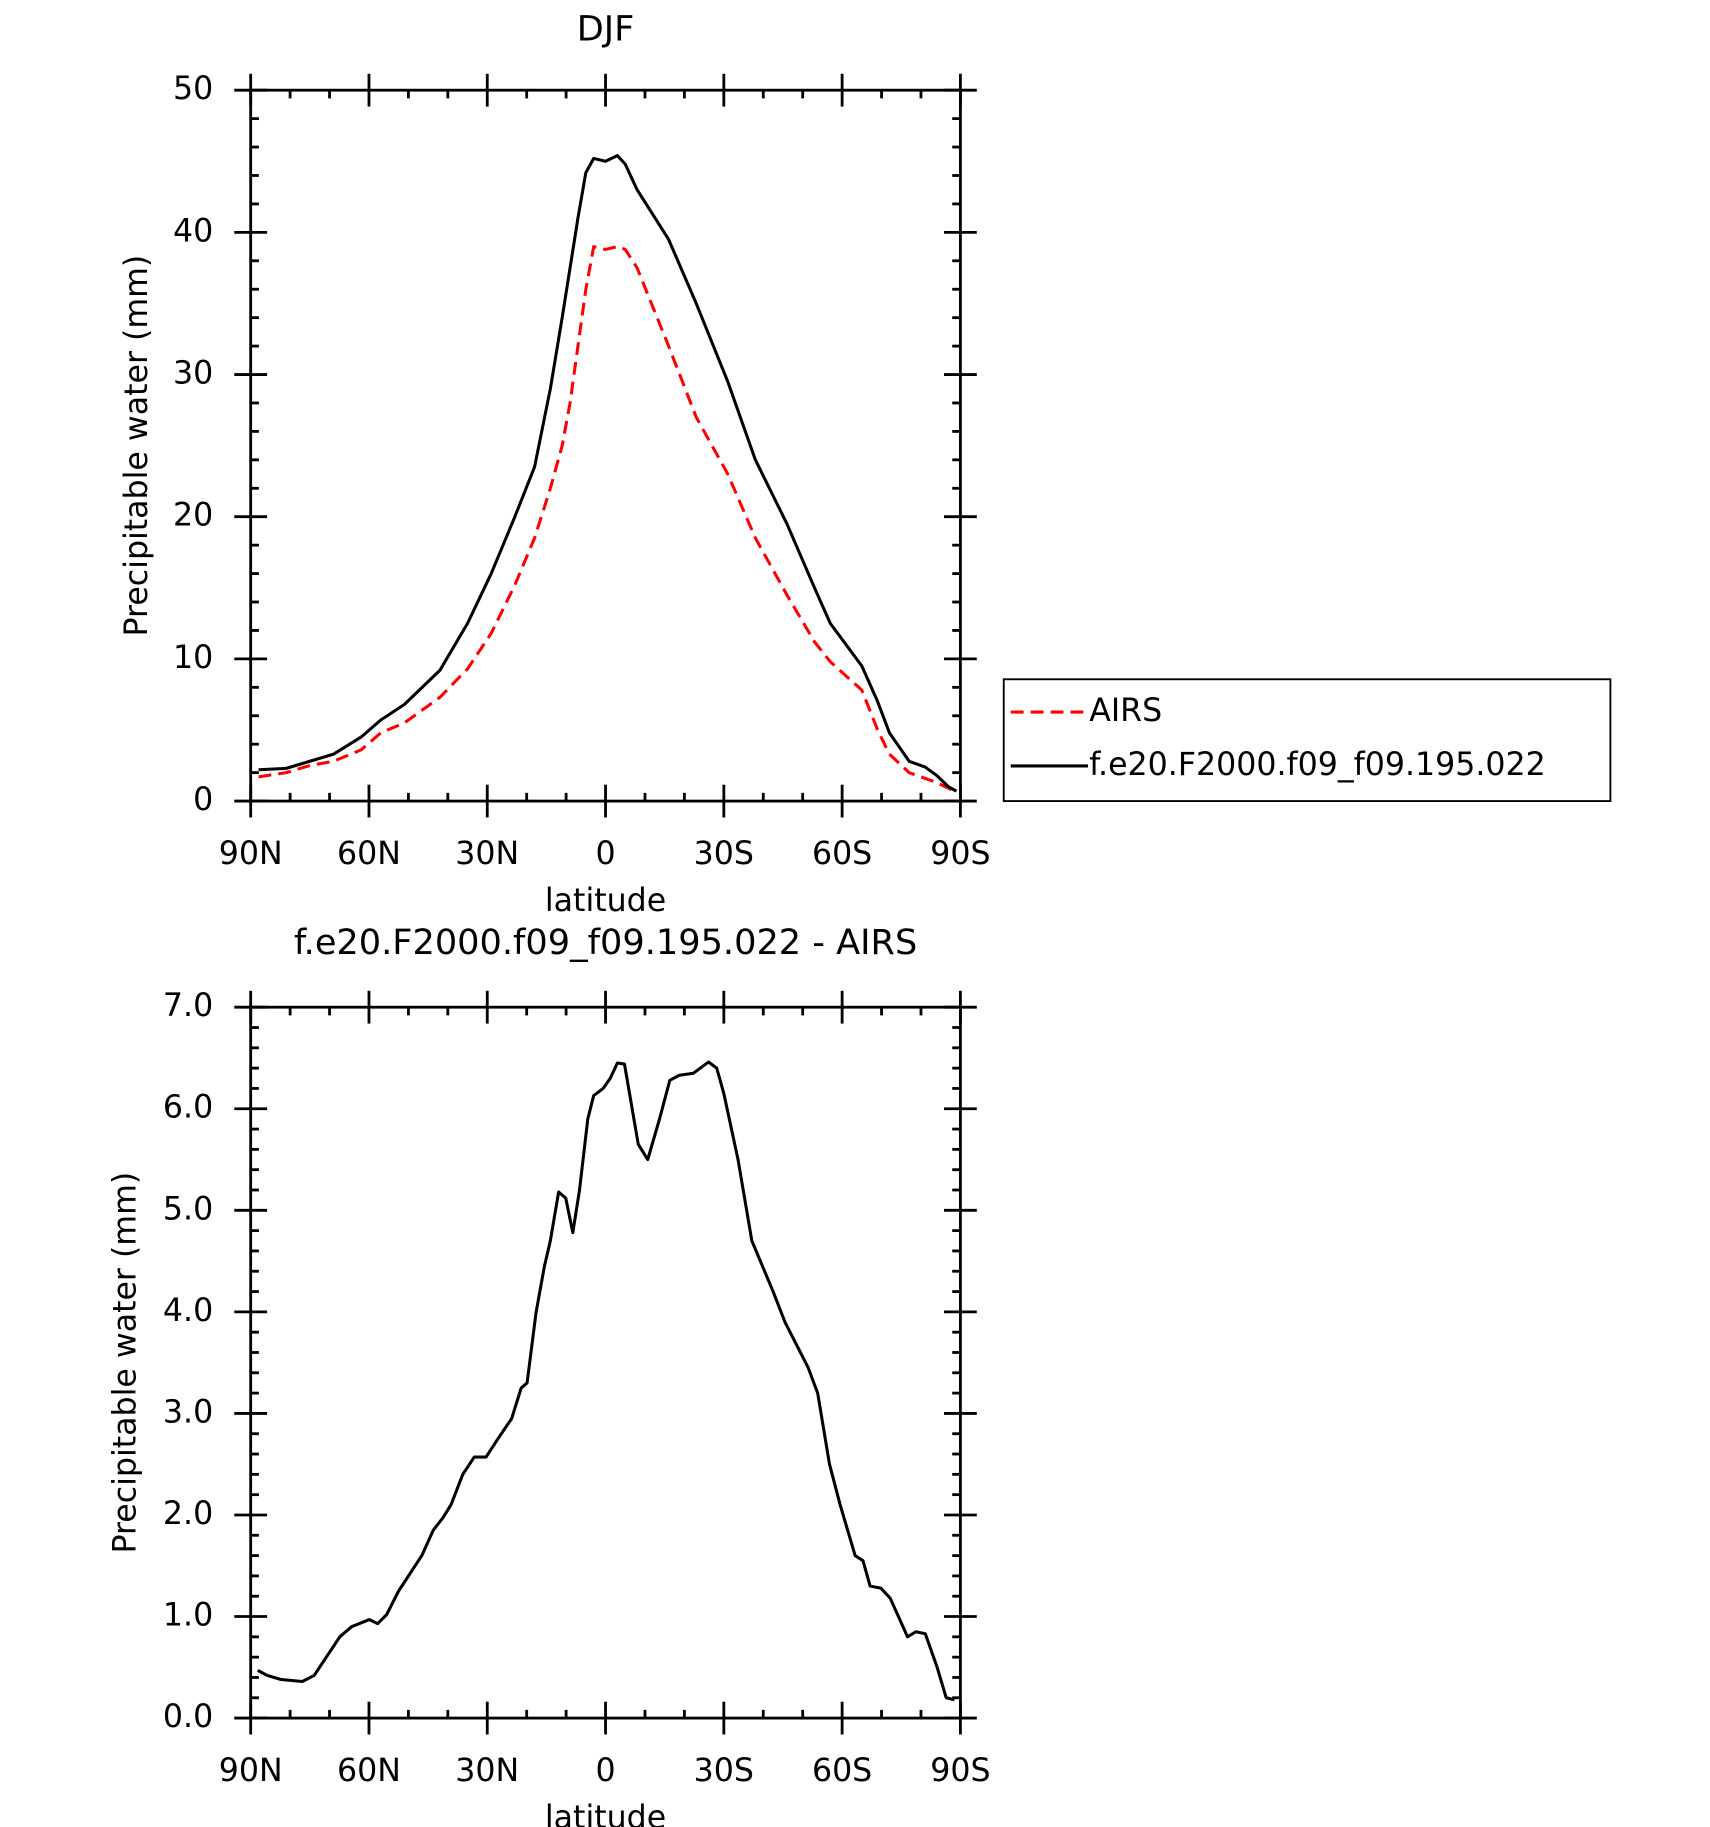 Image resolution: width=1710 pixels, height=1827 pixels. I want to click on y-tick-label: 40, so click(193, 231).